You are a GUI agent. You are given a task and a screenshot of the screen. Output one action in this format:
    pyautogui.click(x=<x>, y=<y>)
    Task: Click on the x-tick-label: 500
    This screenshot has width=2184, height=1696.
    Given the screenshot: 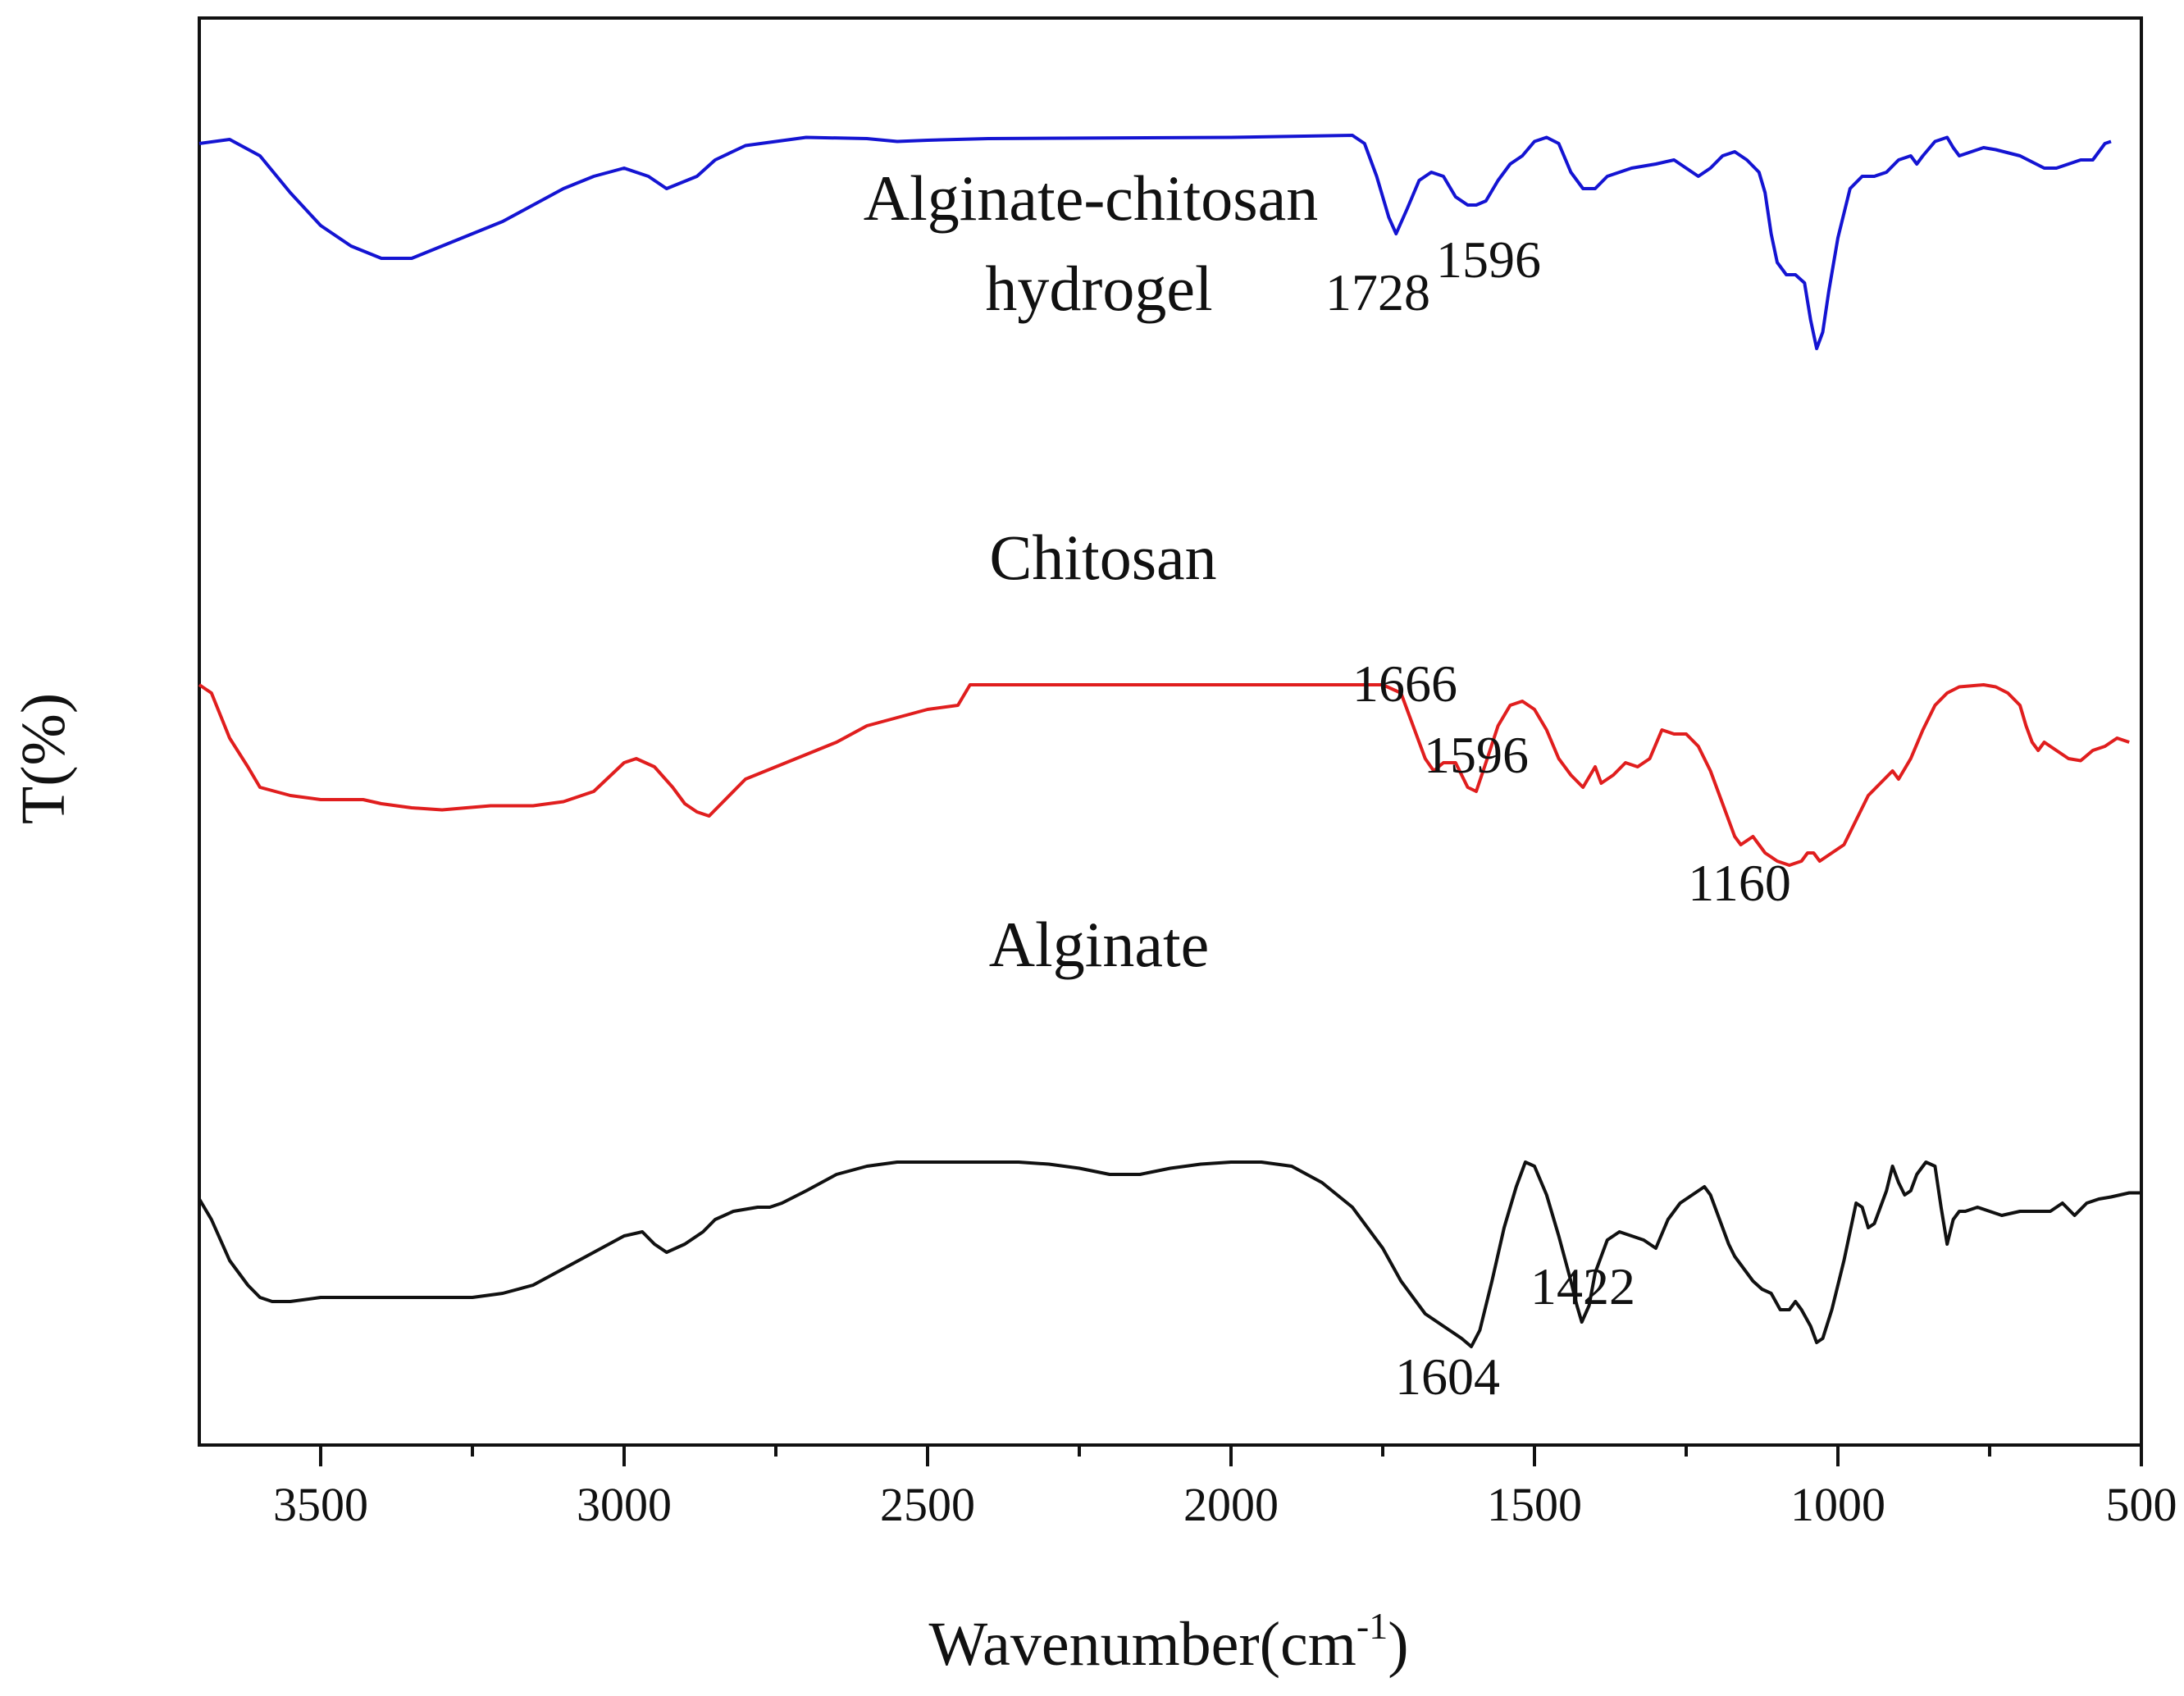 What is the action you would take?
    pyautogui.click(x=2141, y=1504)
    